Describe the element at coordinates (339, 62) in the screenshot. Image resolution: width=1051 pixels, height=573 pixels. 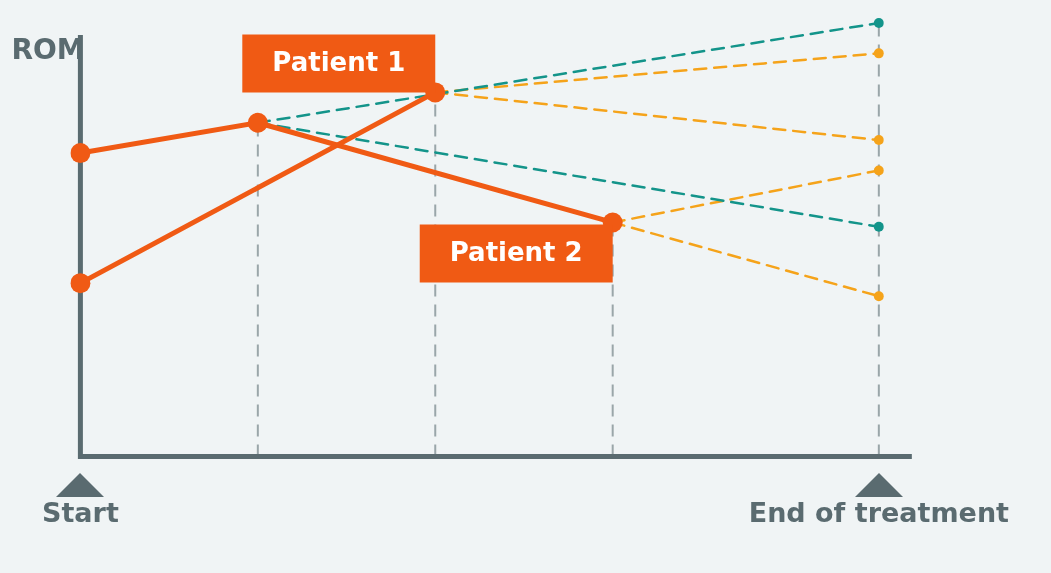
I see `series-label: Patient 1` at that location.